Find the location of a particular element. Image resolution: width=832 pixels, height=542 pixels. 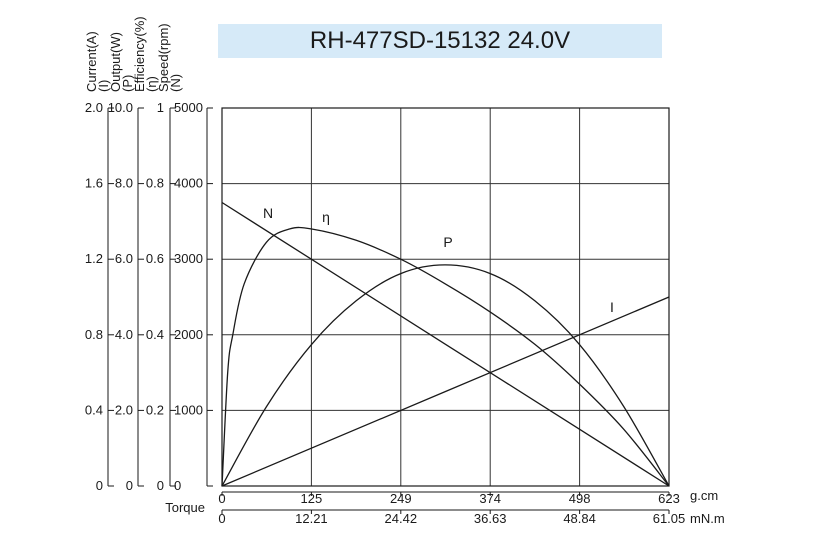

y-axis-title: Current(A) is located at coordinates (91, 61).